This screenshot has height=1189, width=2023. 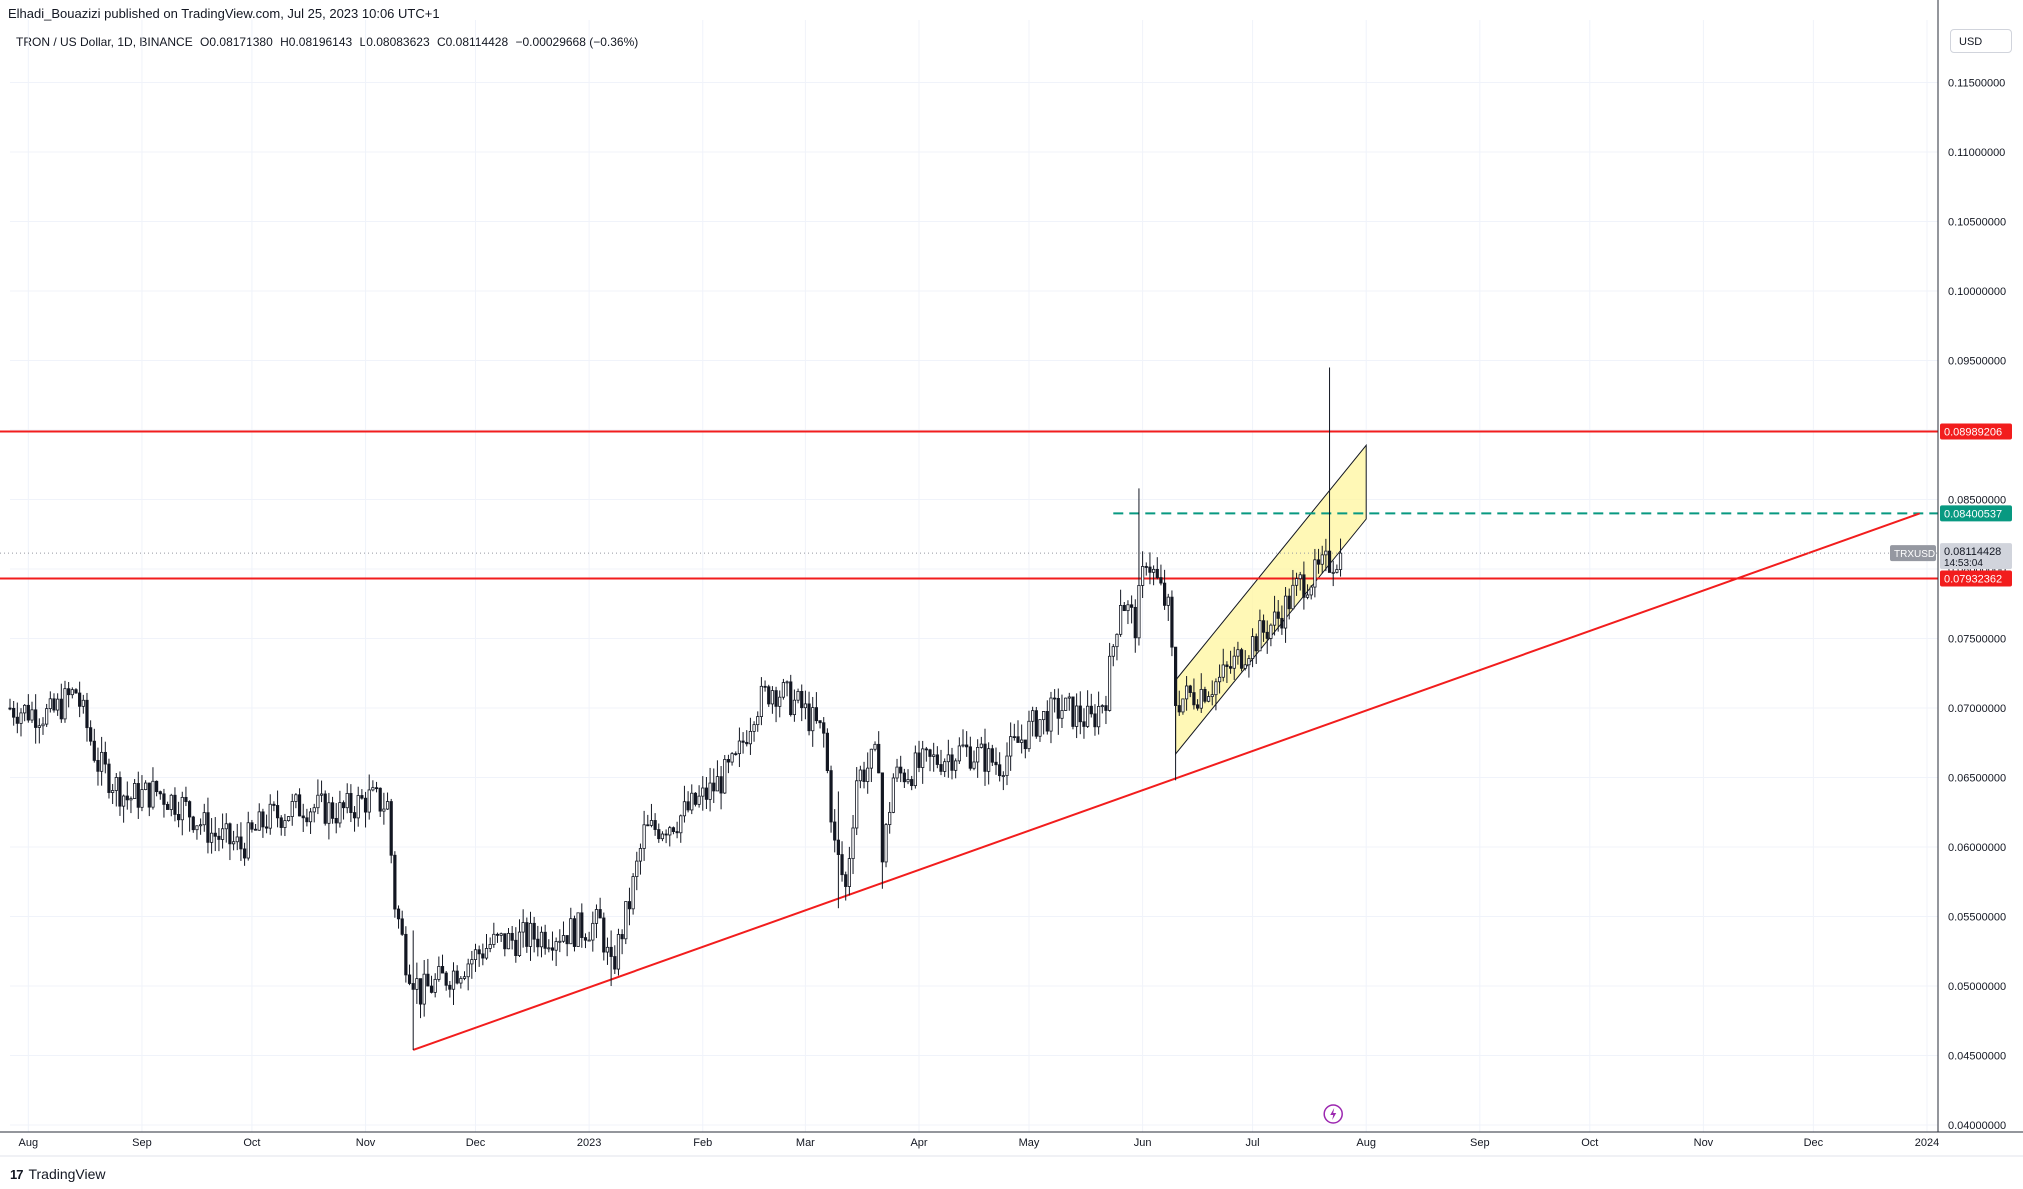 What do you see at coordinates (1927, 1143) in the screenshot?
I see `x-tick-label: 2024` at bounding box center [1927, 1143].